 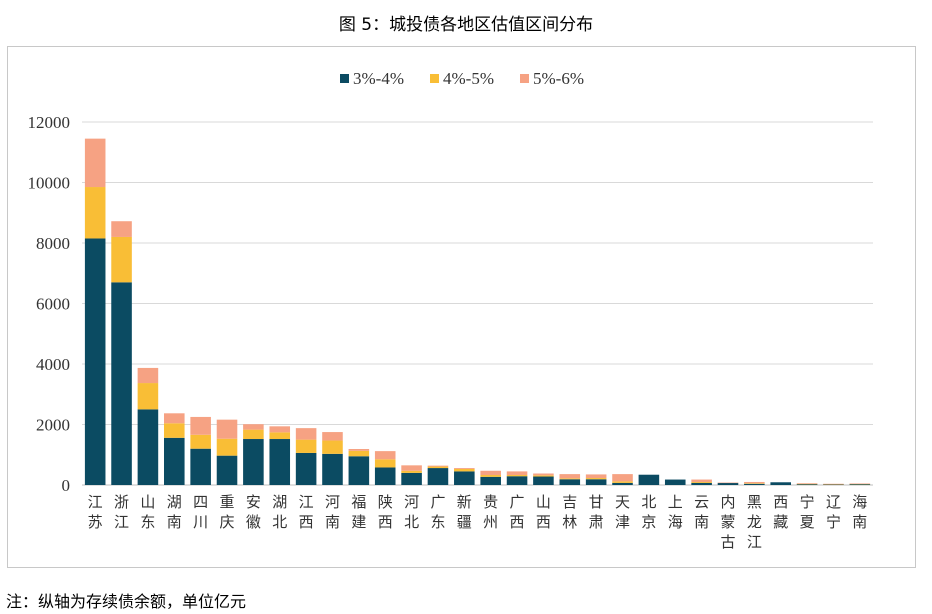 I want to click on x-tick-label: 四川, so click(x=200, y=512).